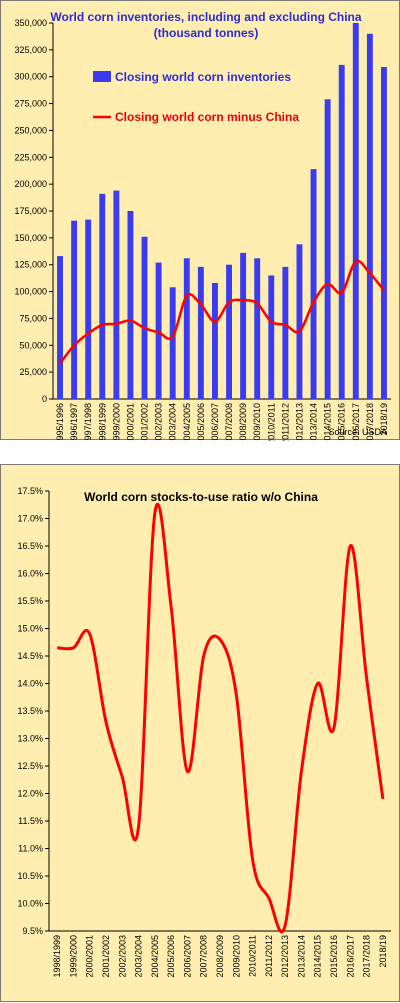  I want to click on legend-bar-label: Closing world corn inventories, so click(203, 77).